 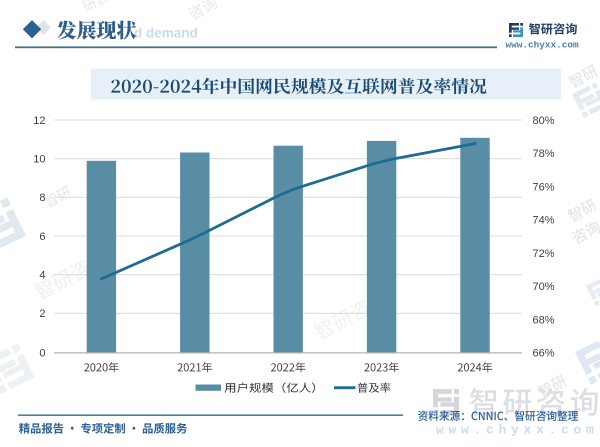 I want to click on svg-text: 76%, so click(x=544, y=187).